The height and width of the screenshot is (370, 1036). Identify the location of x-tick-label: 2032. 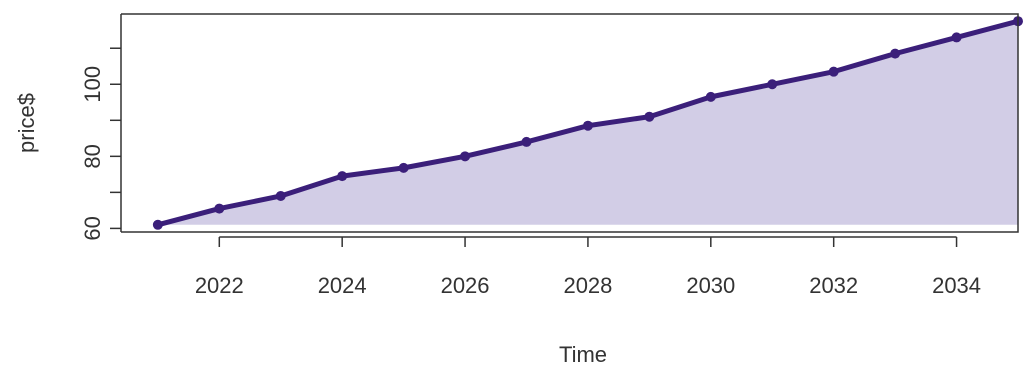
(833, 285).